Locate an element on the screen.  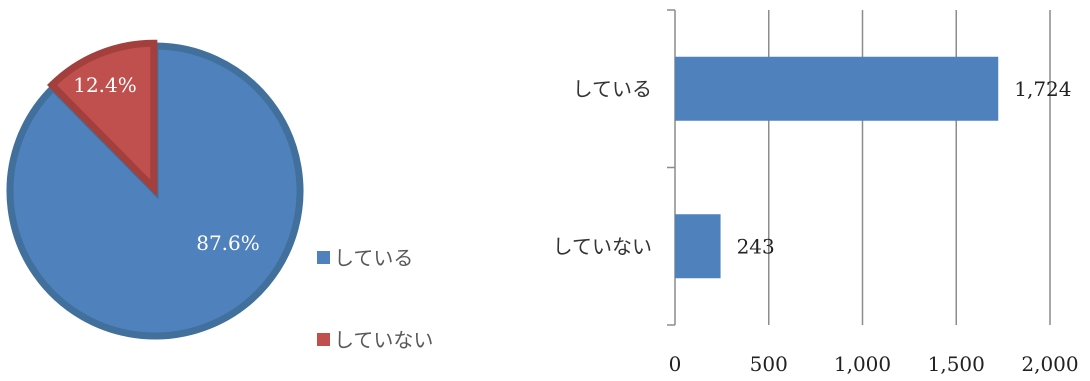
pie-data-label: 87.6% is located at coordinates (228, 243).